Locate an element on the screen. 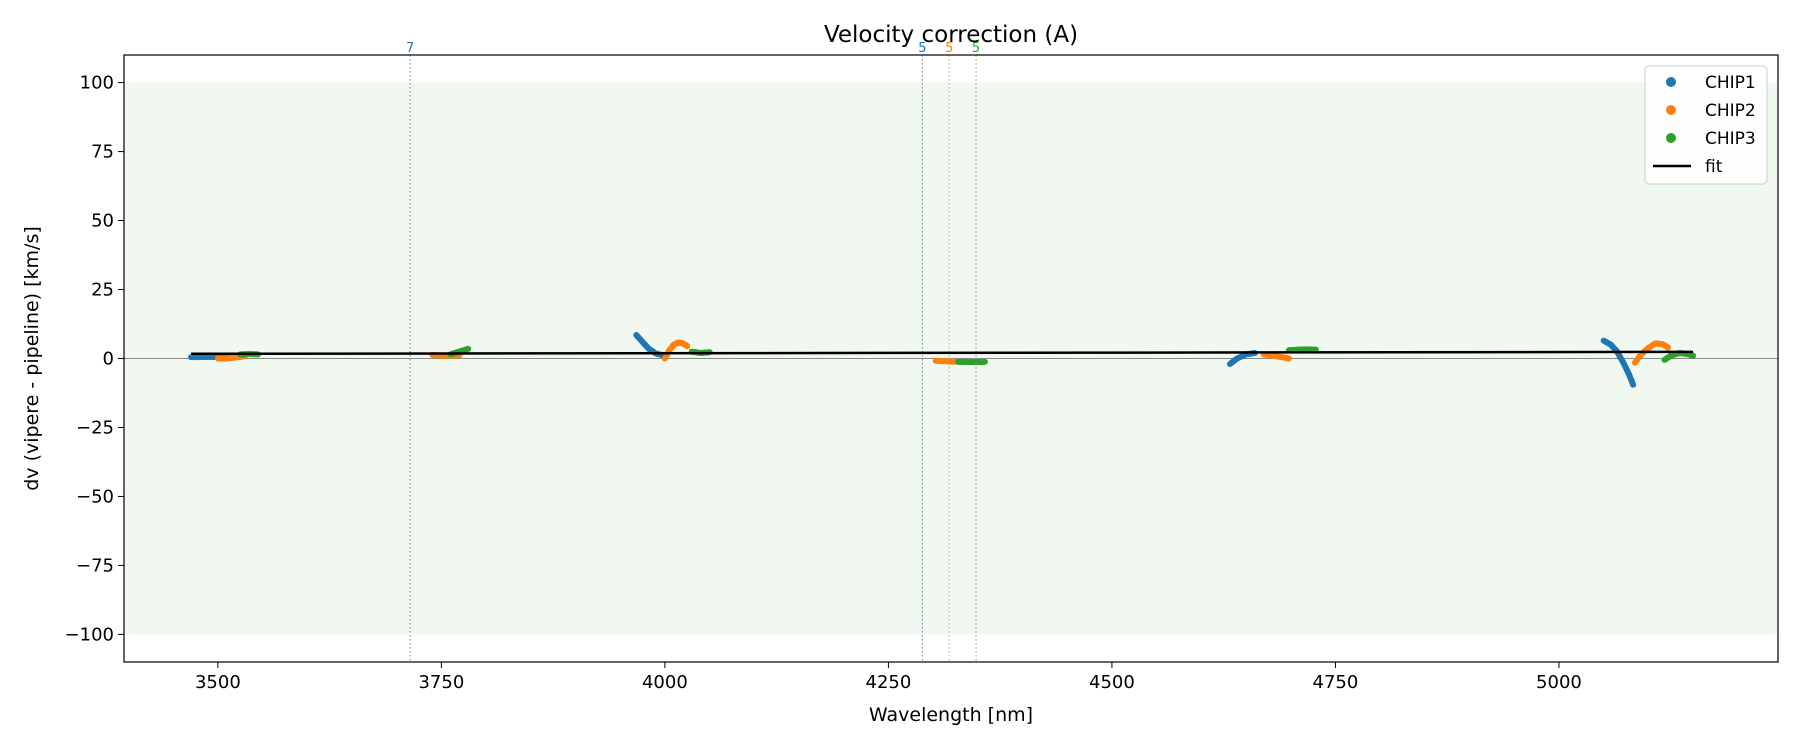 The height and width of the screenshot is (750, 1800). y-tick-label: 0 is located at coordinates (108, 359).